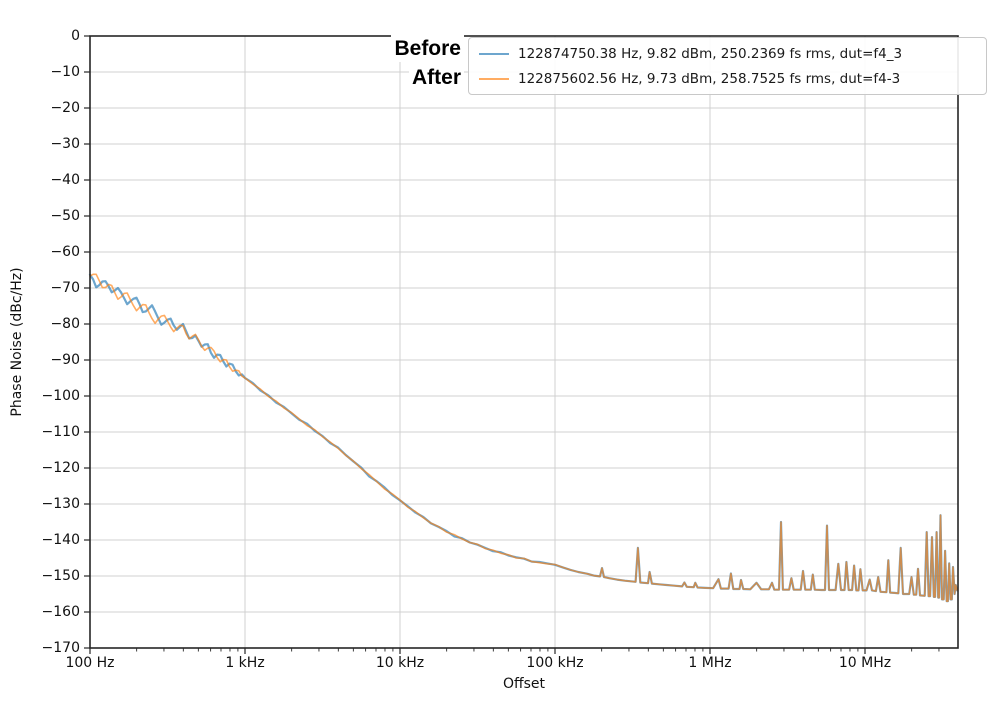 This screenshot has height=708, width=1000. I want to click on y-tick-label: −80, so click(65, 324).